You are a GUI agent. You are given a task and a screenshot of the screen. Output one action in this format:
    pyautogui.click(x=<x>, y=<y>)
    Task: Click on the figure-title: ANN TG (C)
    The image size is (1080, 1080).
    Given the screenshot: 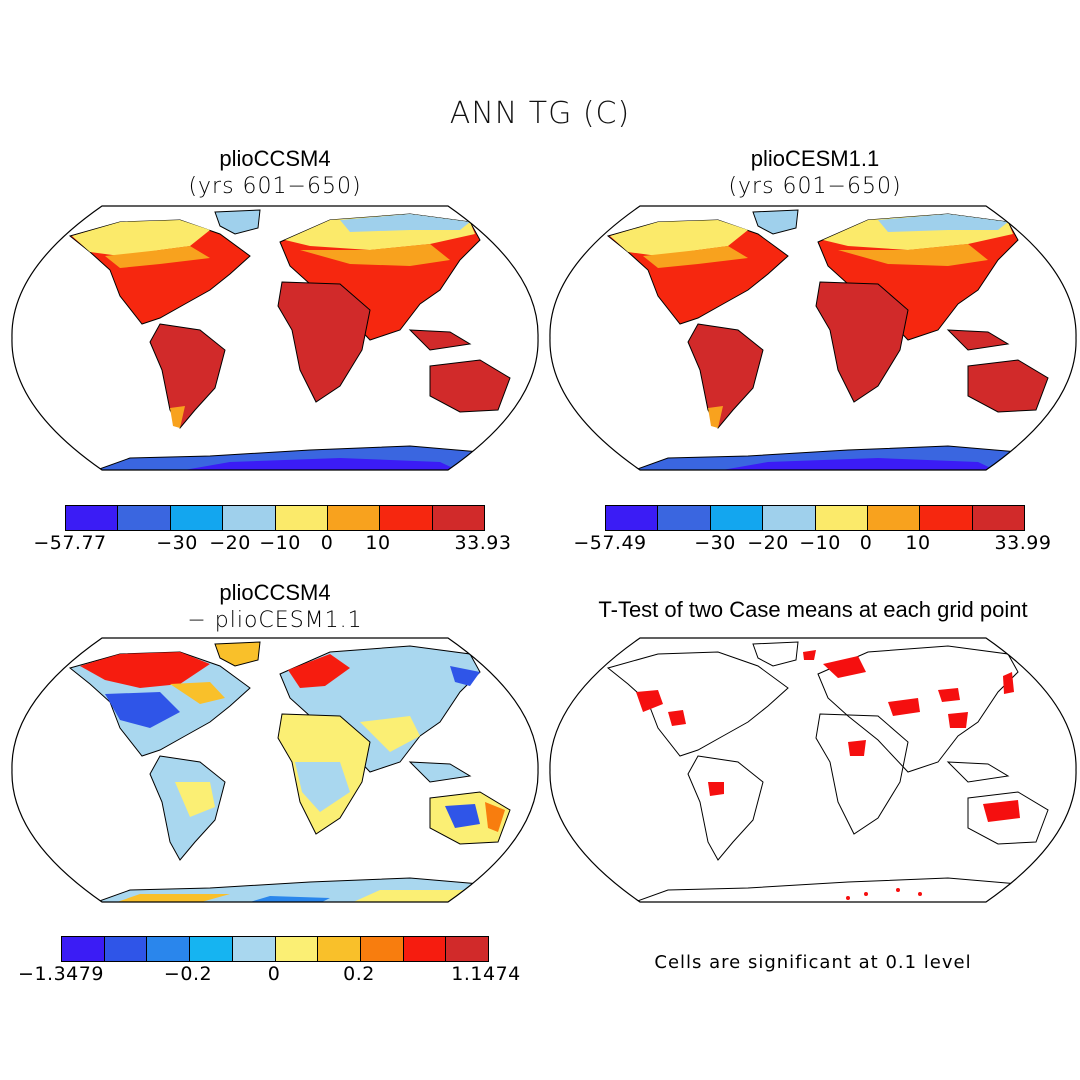 What is the action you would take?
    pyautogui.click(x=540, y=113)
    